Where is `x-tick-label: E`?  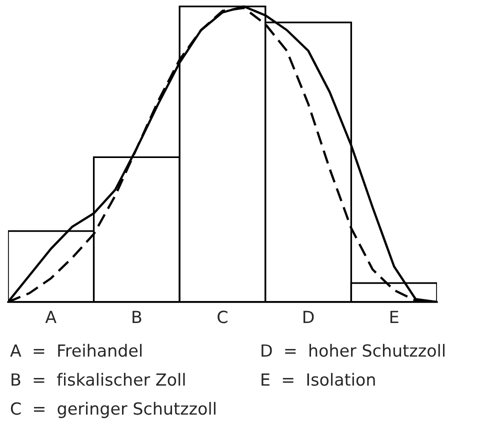
x-tick-label: E is located at coordinates (394, 316).